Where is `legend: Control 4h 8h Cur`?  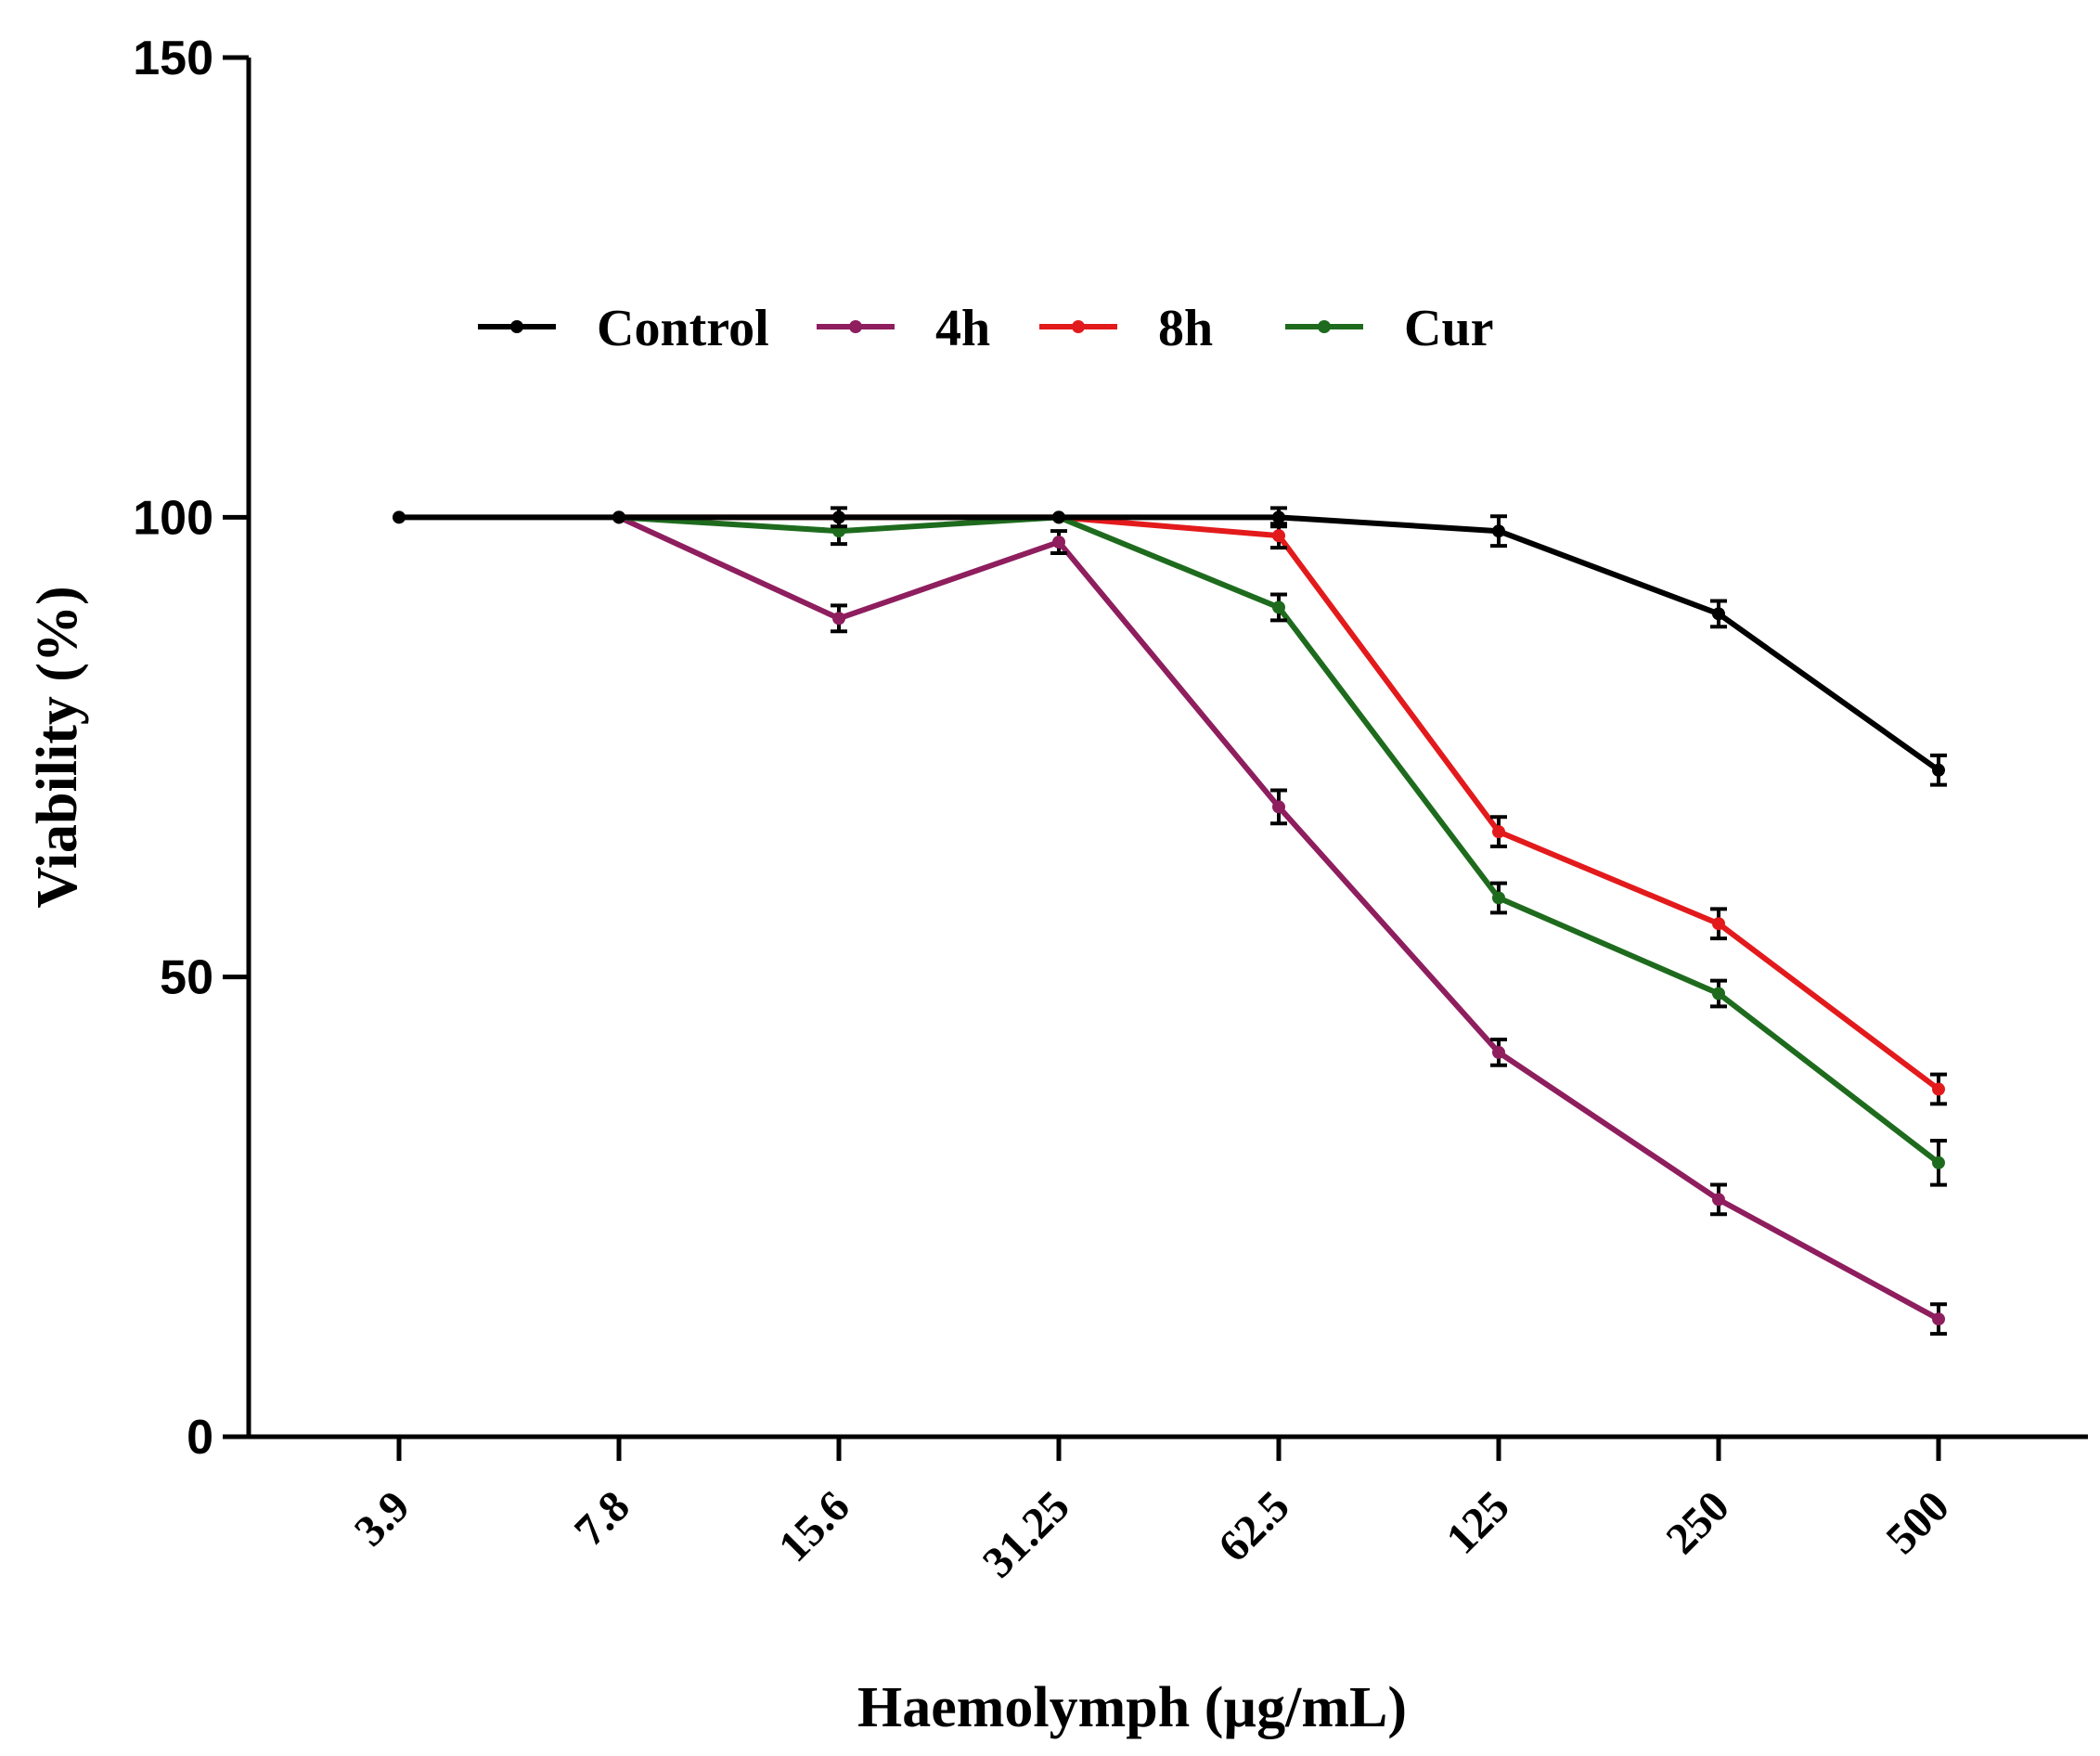
legend: Control 4h 8h Cur is located at coordinates (986, 328).